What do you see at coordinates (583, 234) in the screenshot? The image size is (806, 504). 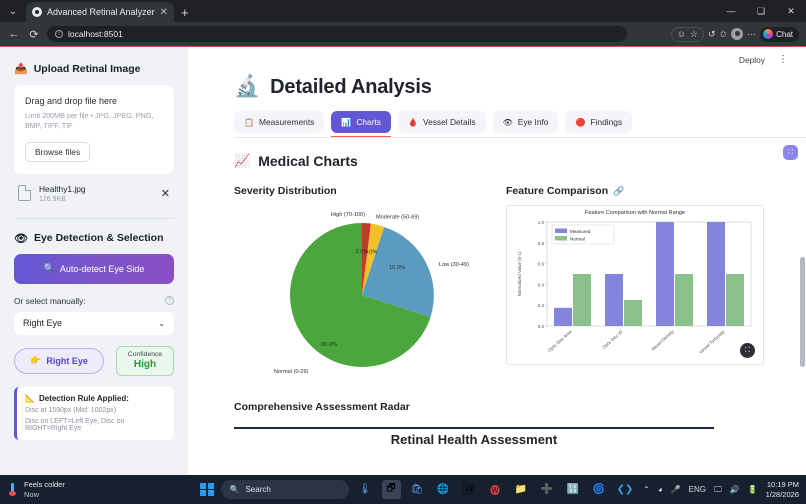 I see `bar-legend: Measured Normal` at bounding box center [583, 234].